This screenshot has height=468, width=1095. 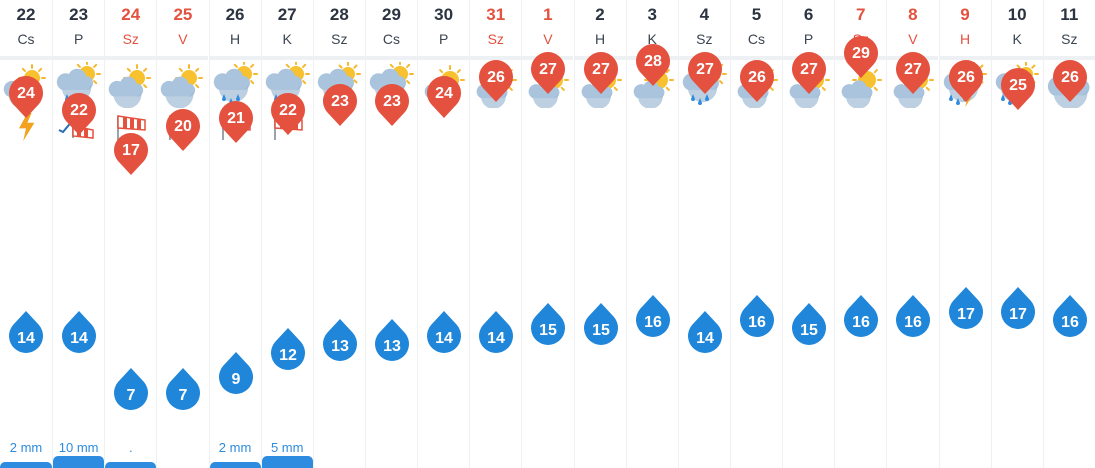 What do you see at coordinates (131, 14) in the screenshot?
I see `day-date: 24` at bounding box center [131, 14].